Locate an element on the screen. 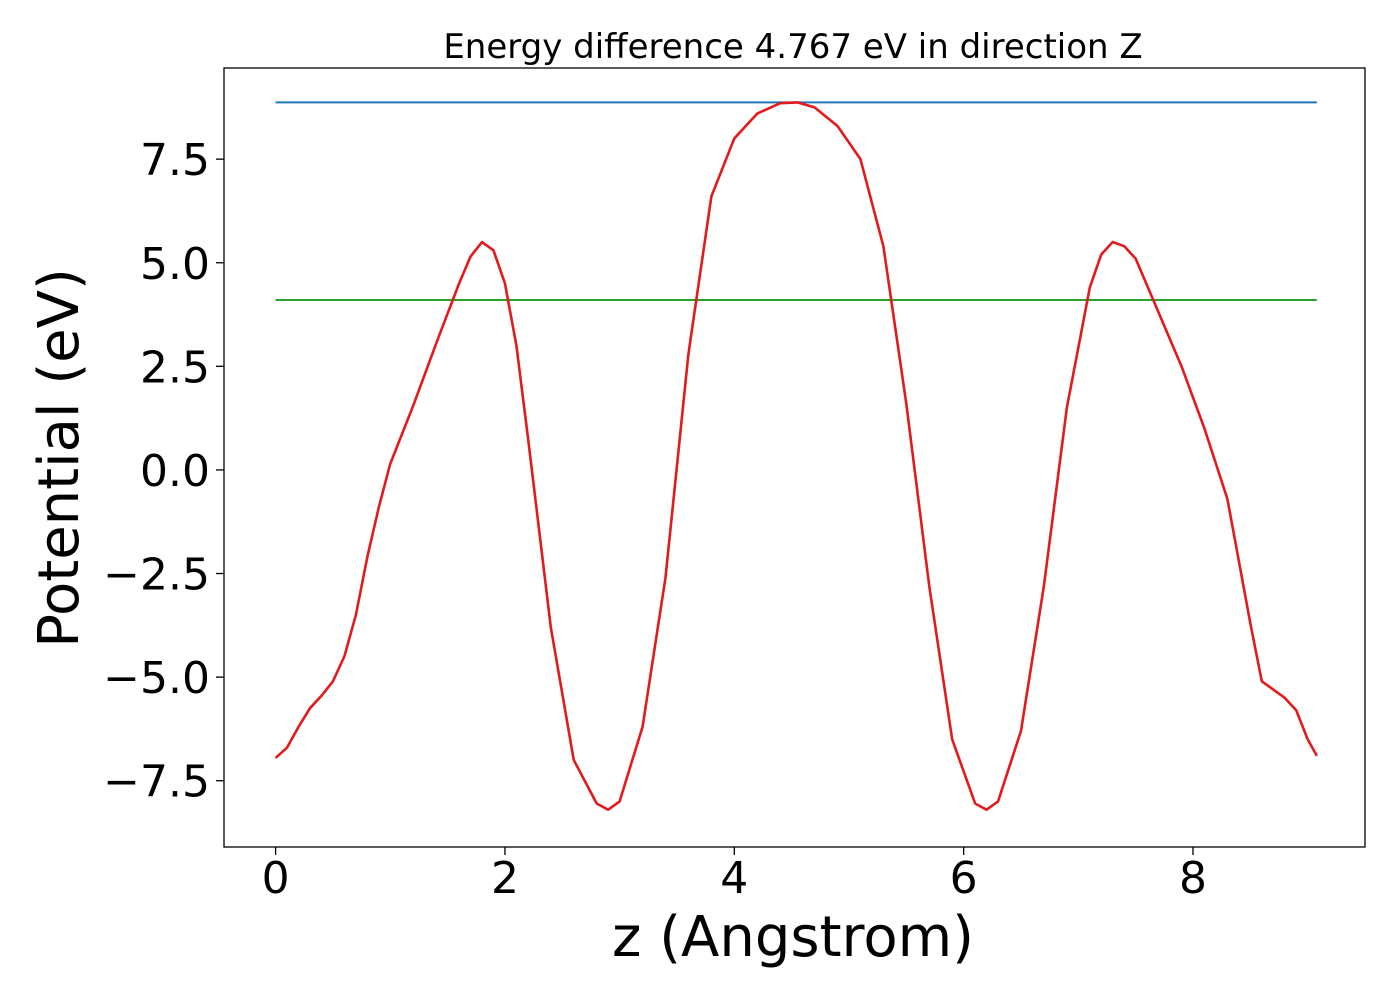 This screenshot has height=1000, width=1400. x-tick-label: 2 is located at coordinates (505, 878).